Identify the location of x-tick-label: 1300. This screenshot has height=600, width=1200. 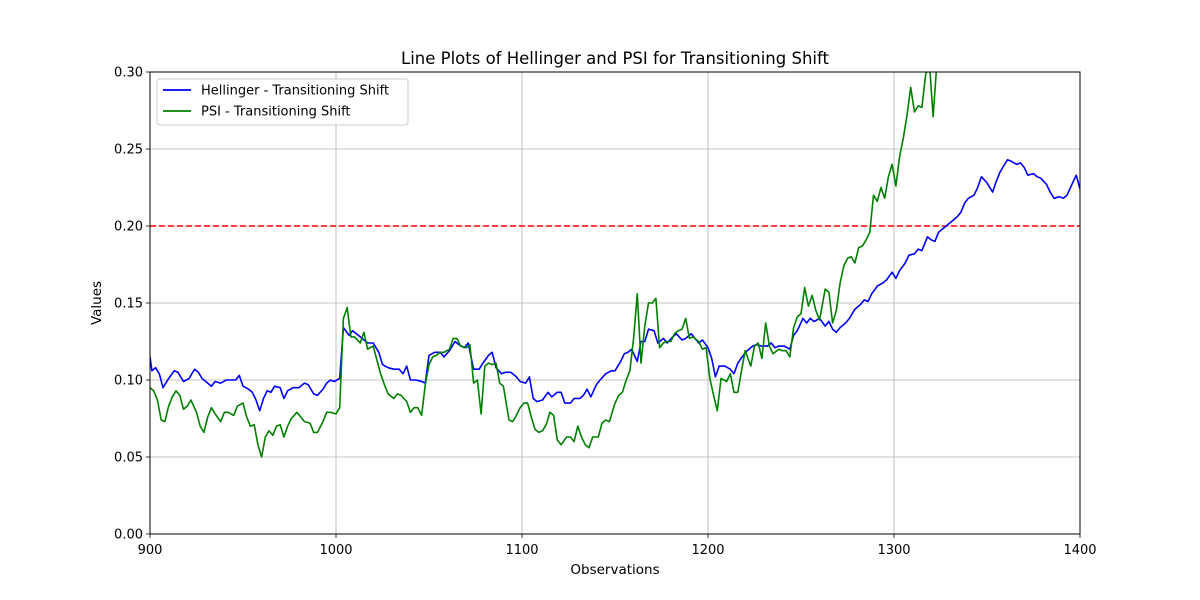
(893, 550).